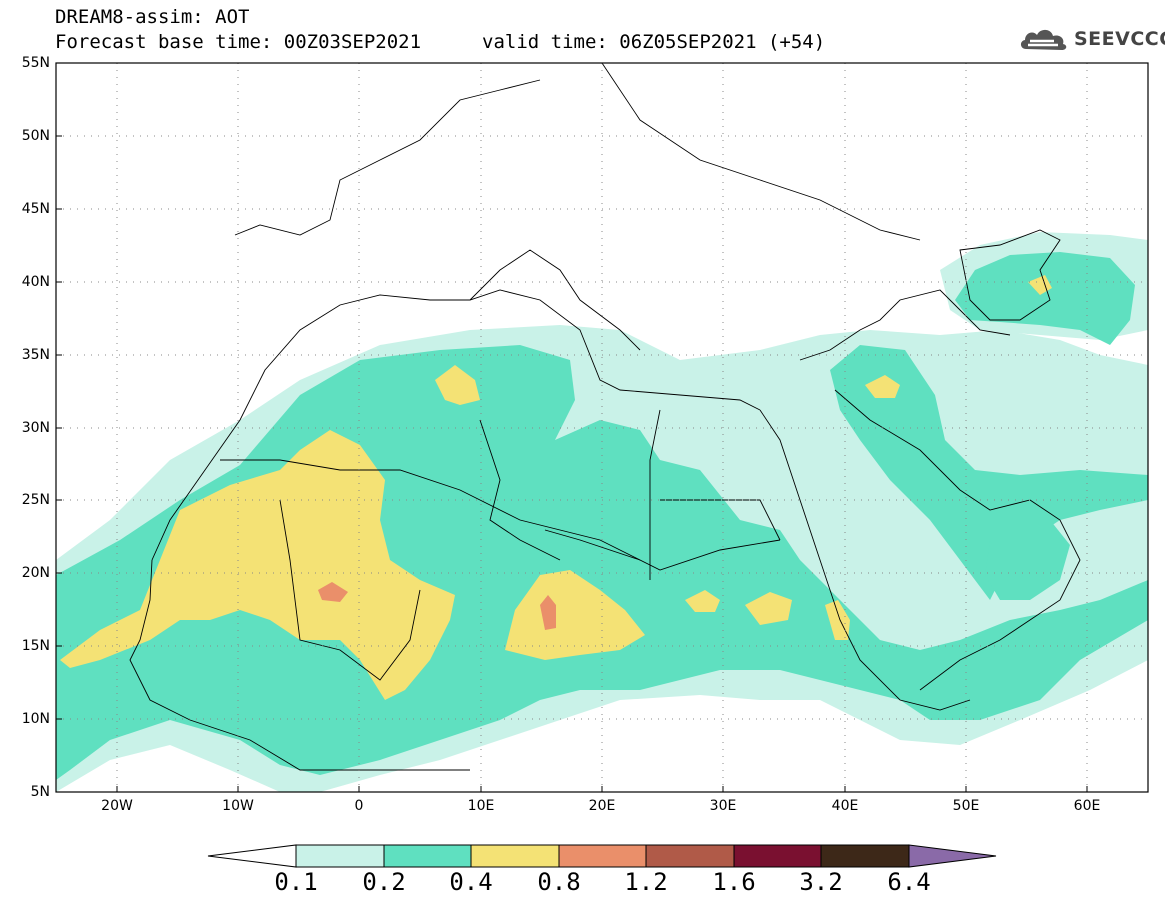 The height and width of the screenshot is (905, 1165). Describe the element at coordinates (602, 806) in the screenshot. I see `lon-label: 20E` at that location.